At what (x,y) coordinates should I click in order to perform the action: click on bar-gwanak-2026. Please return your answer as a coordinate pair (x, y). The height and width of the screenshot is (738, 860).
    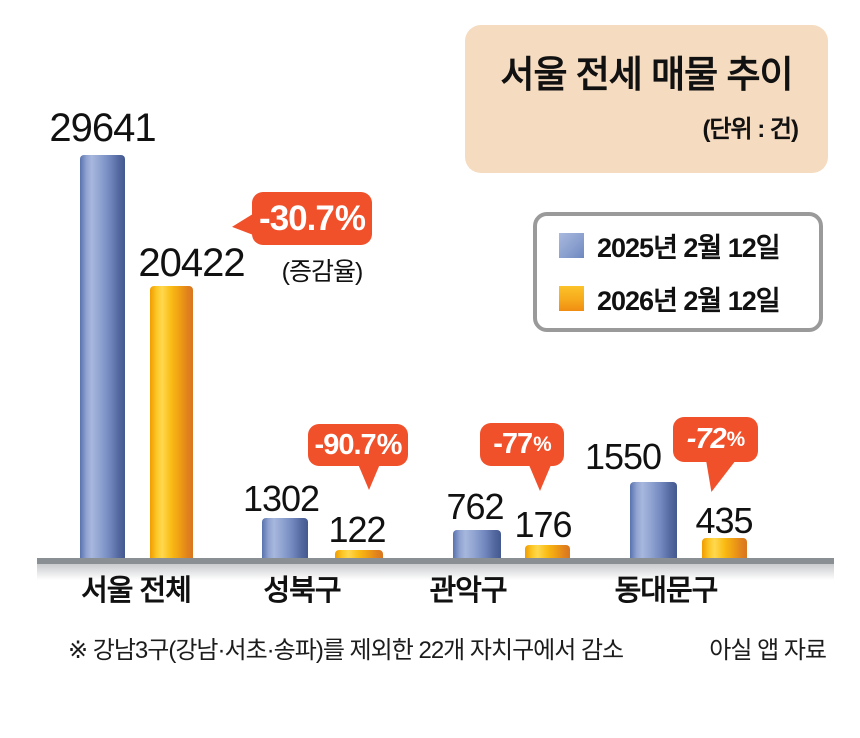
    Looking at the image, I should click on (547, 551).